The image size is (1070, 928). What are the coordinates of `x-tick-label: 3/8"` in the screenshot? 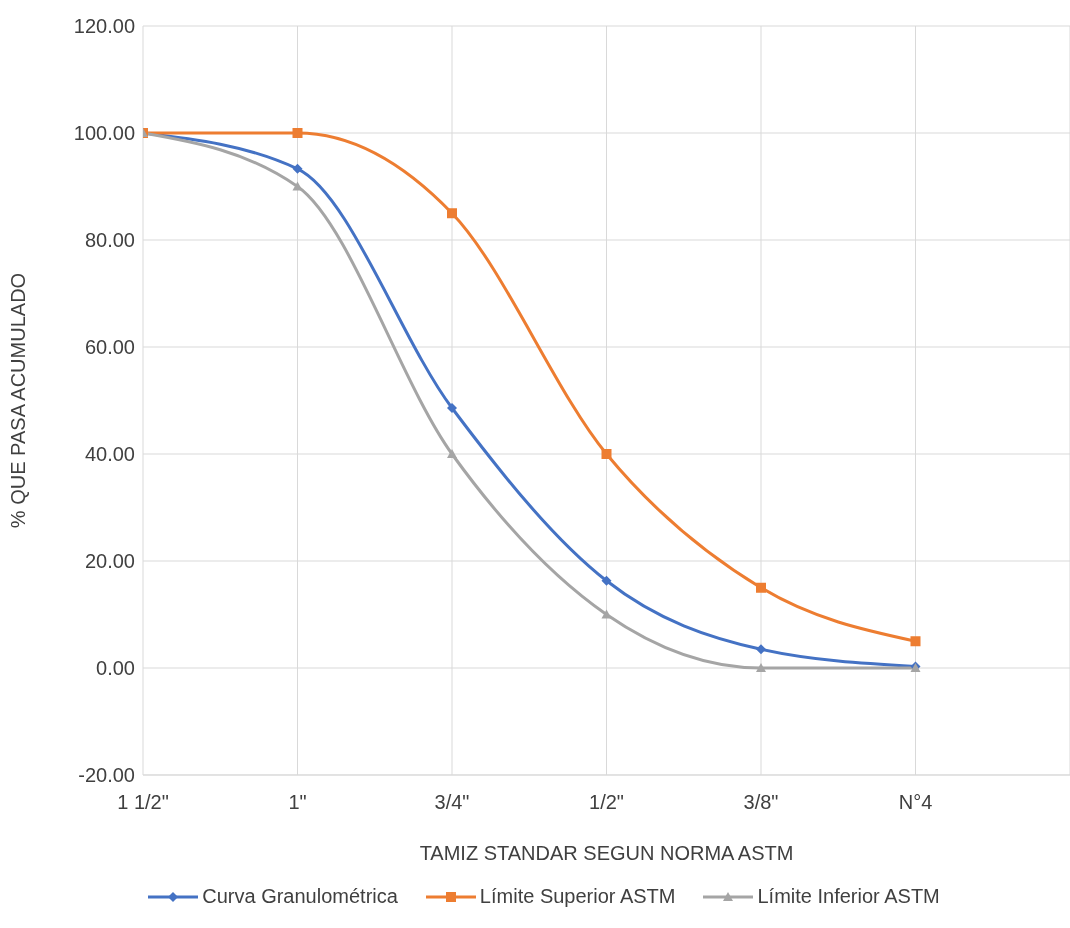 It's located at (761, 802).